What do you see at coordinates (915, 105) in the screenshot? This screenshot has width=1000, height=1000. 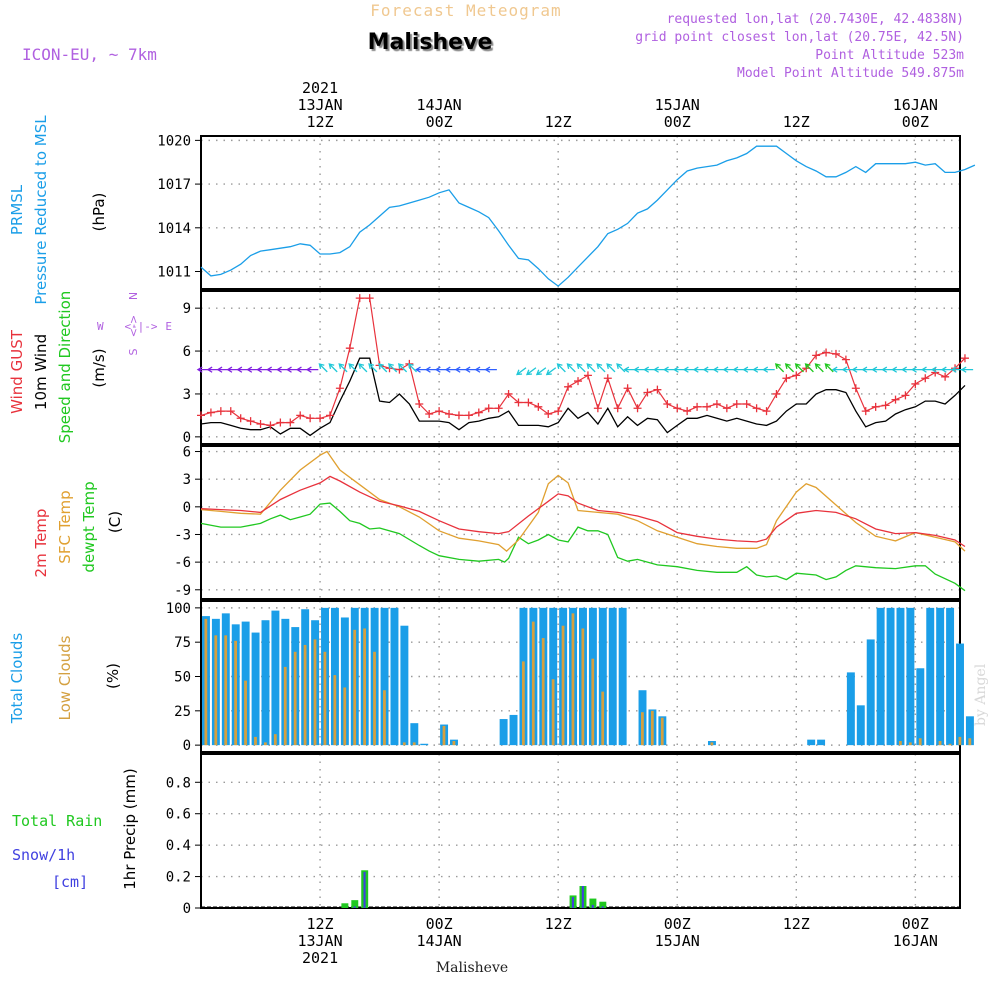 I see `time-label-top: 16JAN` at bounding box center [915, 105].